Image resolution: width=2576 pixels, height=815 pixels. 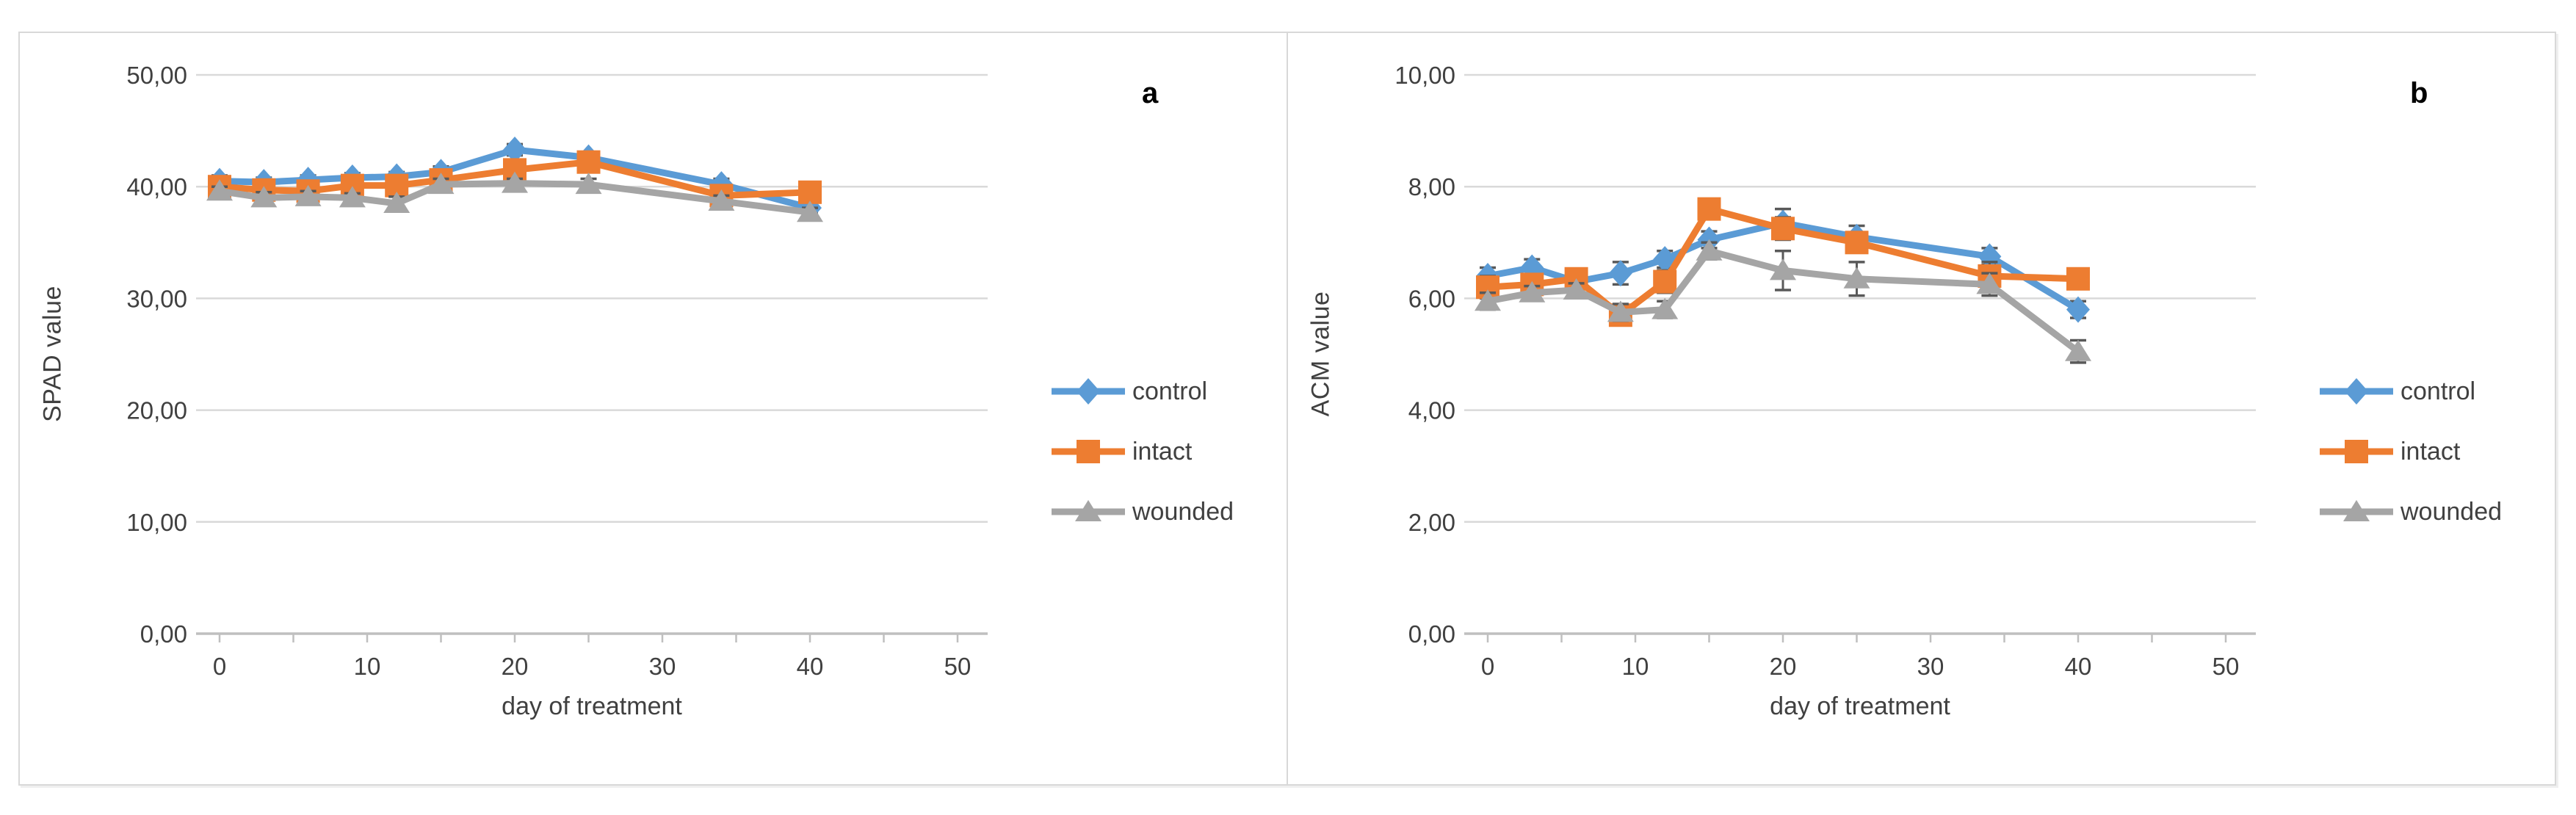 I want to click on panel-label-b: b, so click(x=2419, y=93).